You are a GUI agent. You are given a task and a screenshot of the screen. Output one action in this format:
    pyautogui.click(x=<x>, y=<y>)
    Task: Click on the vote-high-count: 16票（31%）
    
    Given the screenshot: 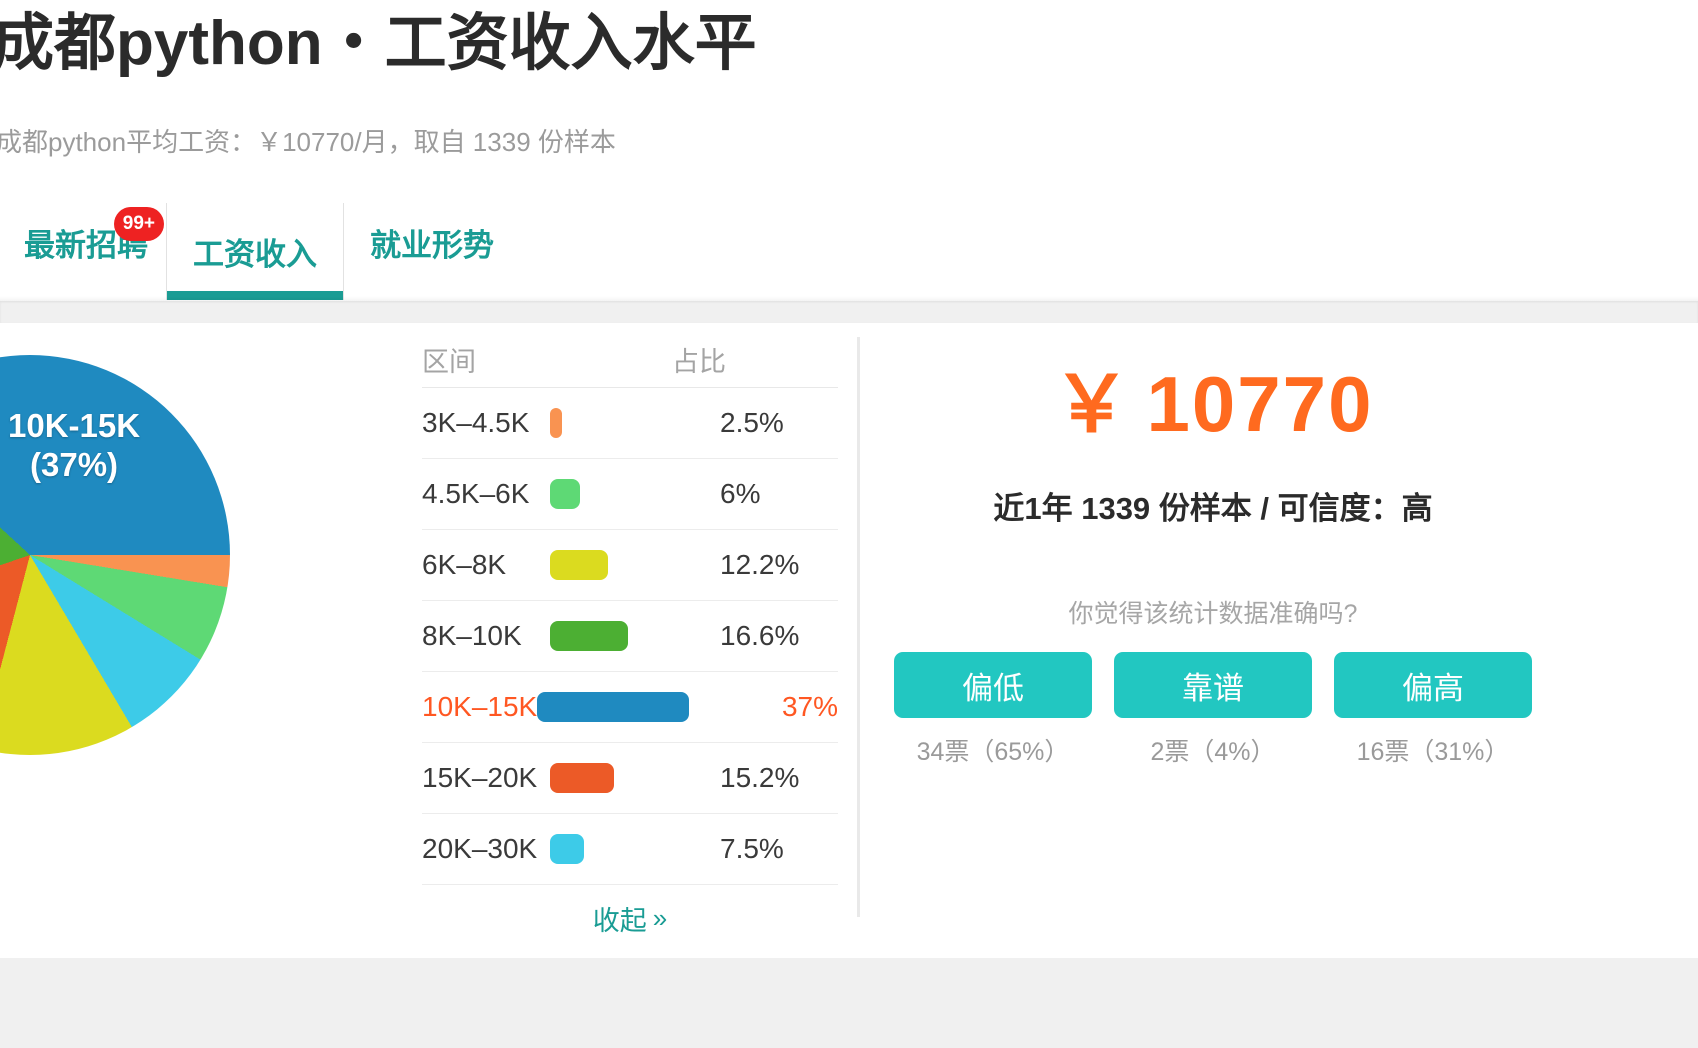 What is the action you would take?
    pyautogui.click(x=1433, y=752)
    